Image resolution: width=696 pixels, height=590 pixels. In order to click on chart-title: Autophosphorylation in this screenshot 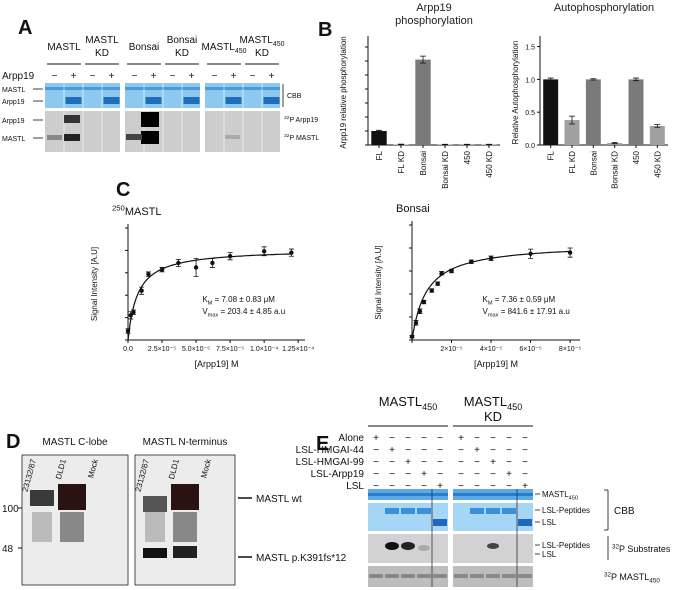, I will do `click(604, 8)`.